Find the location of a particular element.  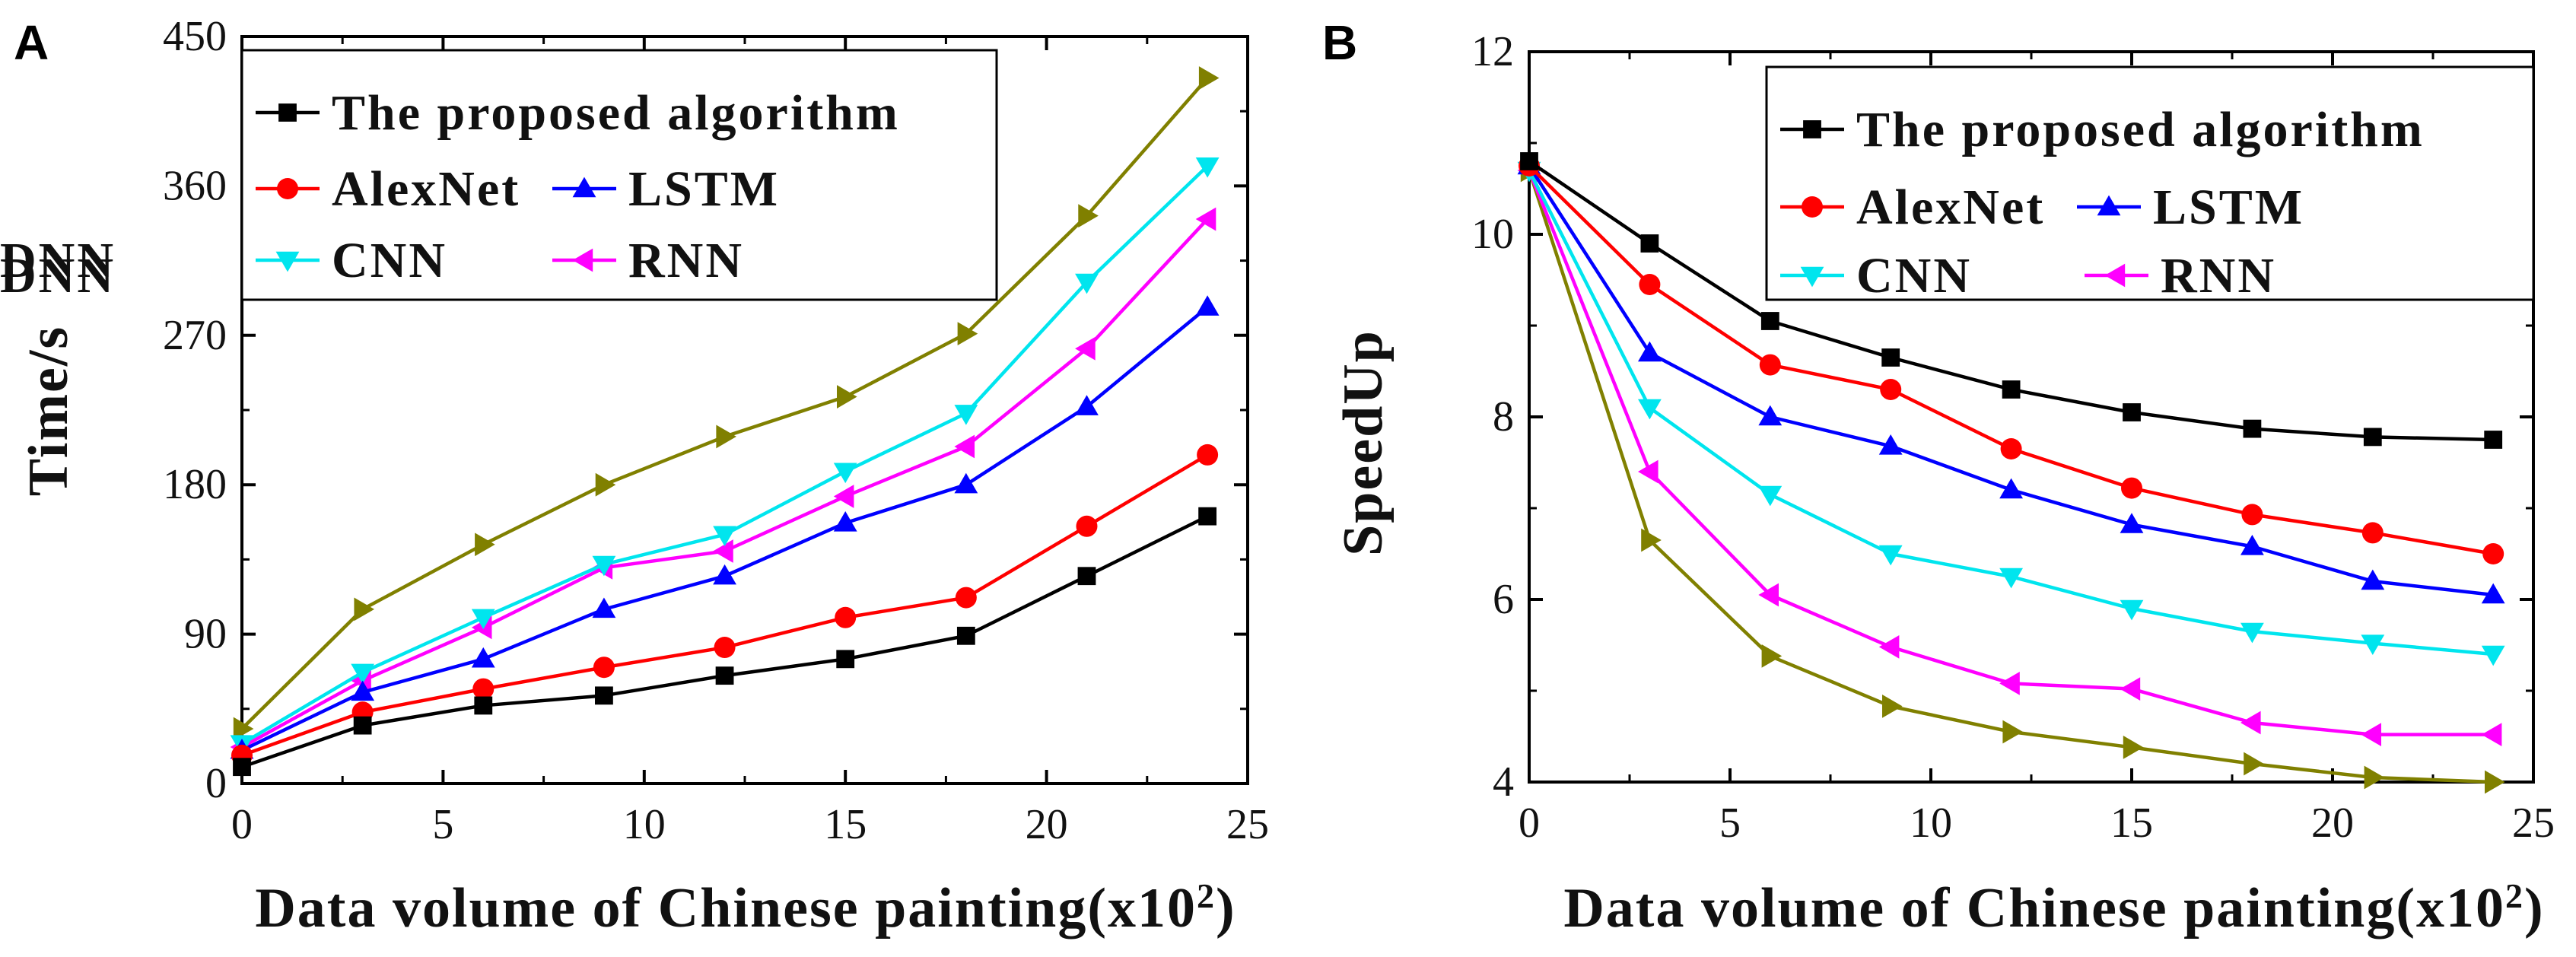

legend-item: The proposed algorithm is located at coordinates (2102, 129).